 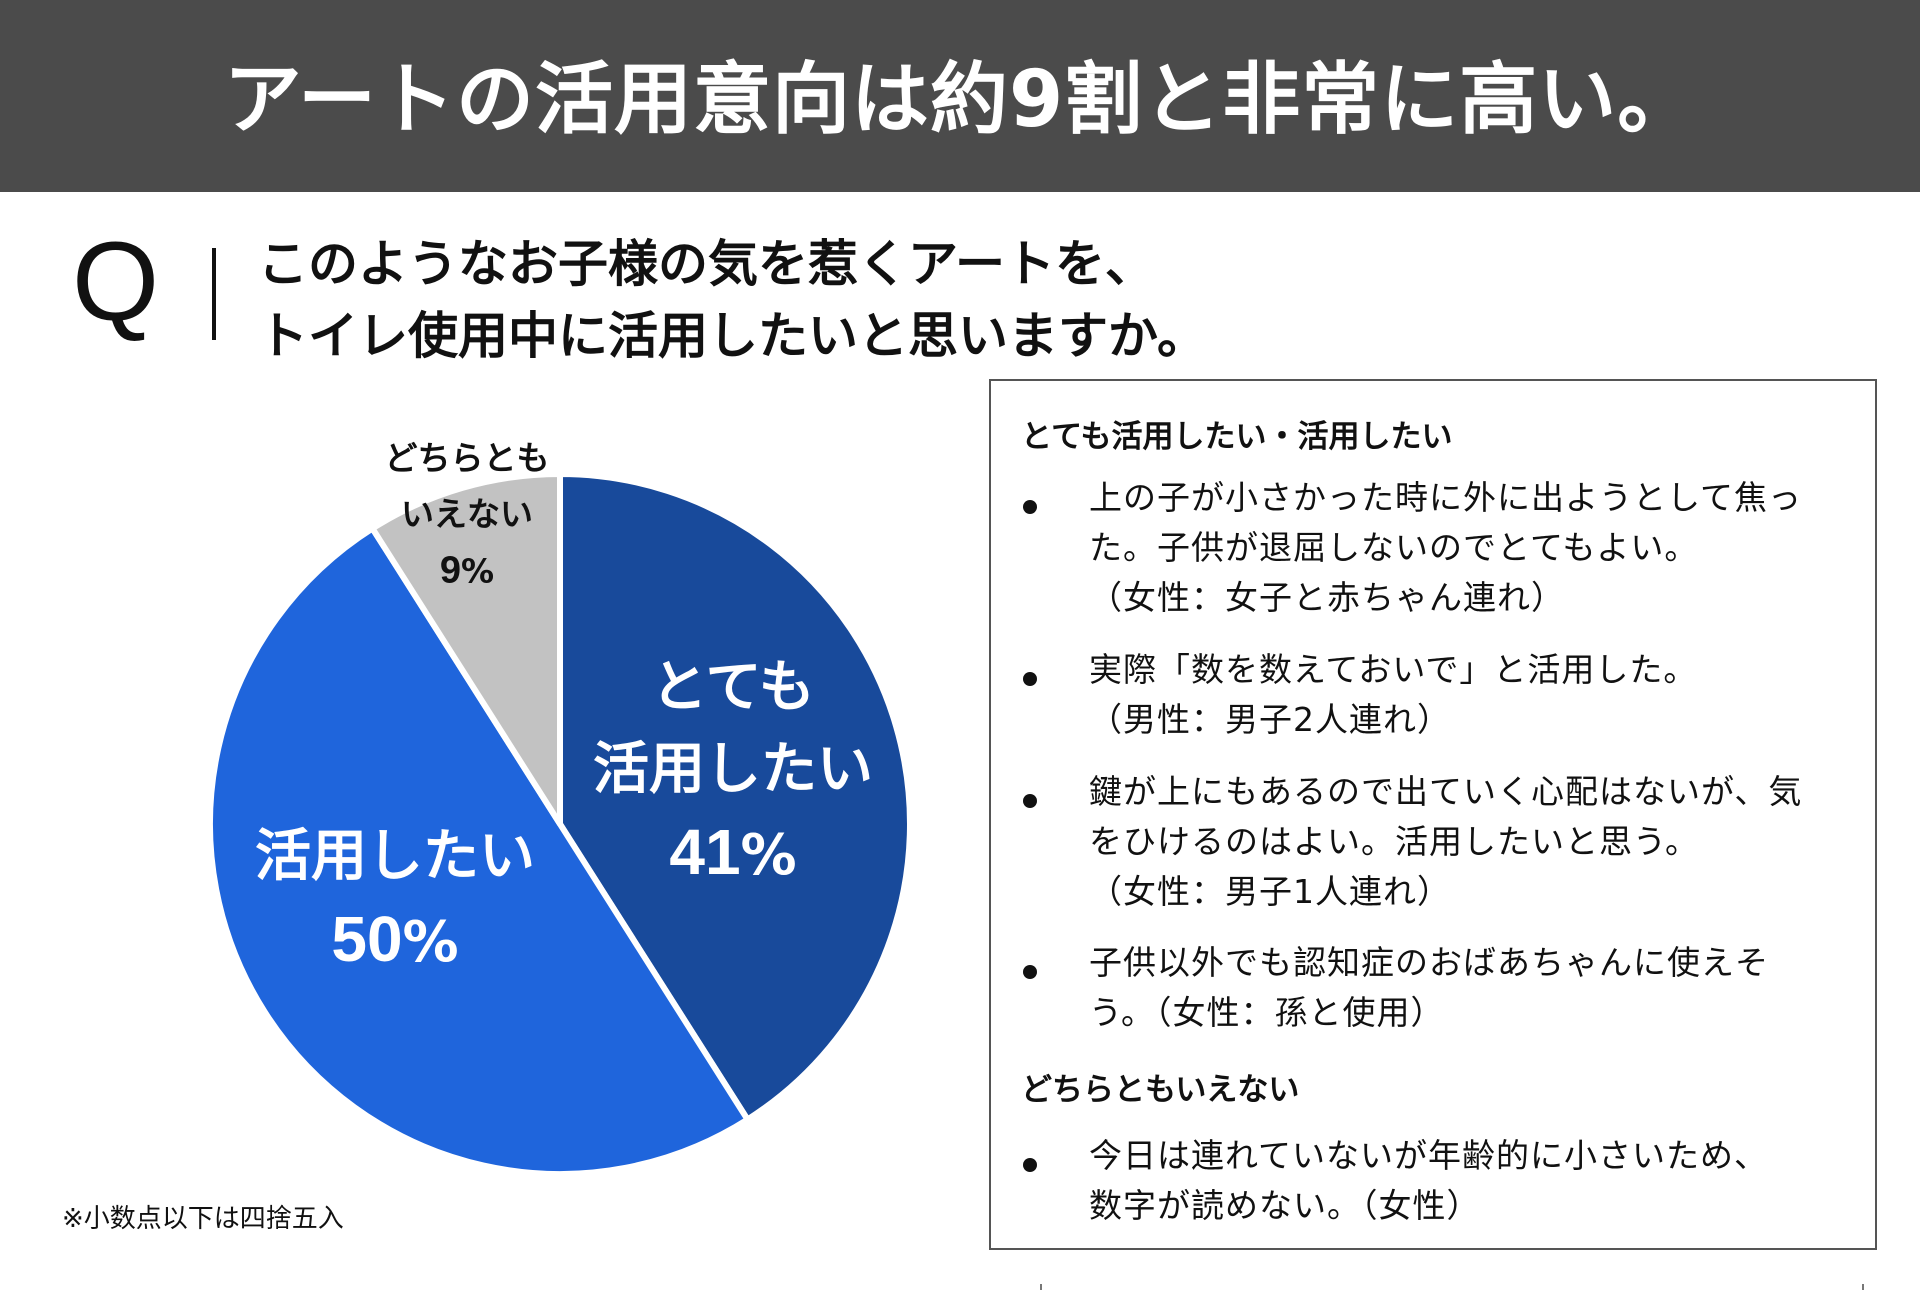 What do you see at coordinates (1429, 1155) in the screenshot?
I see `comment-line: 今日は連れていないが年齢的に小さいため、` at bounding box center [1429, 1155].